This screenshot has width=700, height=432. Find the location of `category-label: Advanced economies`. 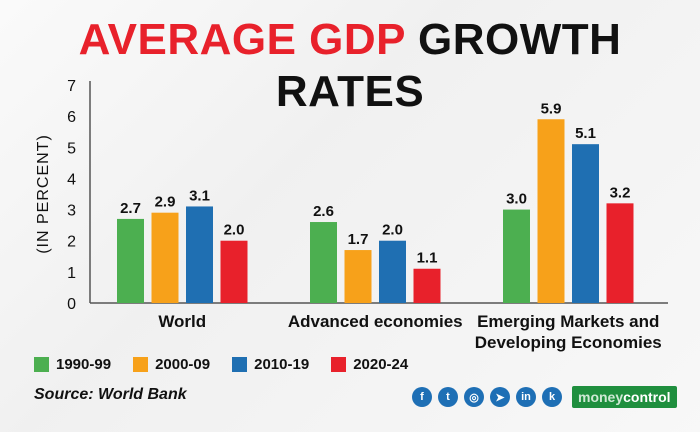

category-label: Advanced economies is located at coordinates (375, 321).